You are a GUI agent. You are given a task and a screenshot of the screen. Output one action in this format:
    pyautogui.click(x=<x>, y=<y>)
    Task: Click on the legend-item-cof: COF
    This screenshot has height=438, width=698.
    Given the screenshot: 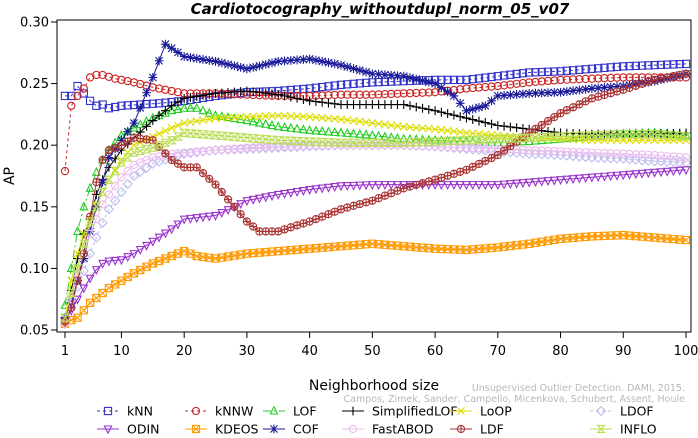 What is the action you would take?
    pyautogui.click(x=291, y=429)
    